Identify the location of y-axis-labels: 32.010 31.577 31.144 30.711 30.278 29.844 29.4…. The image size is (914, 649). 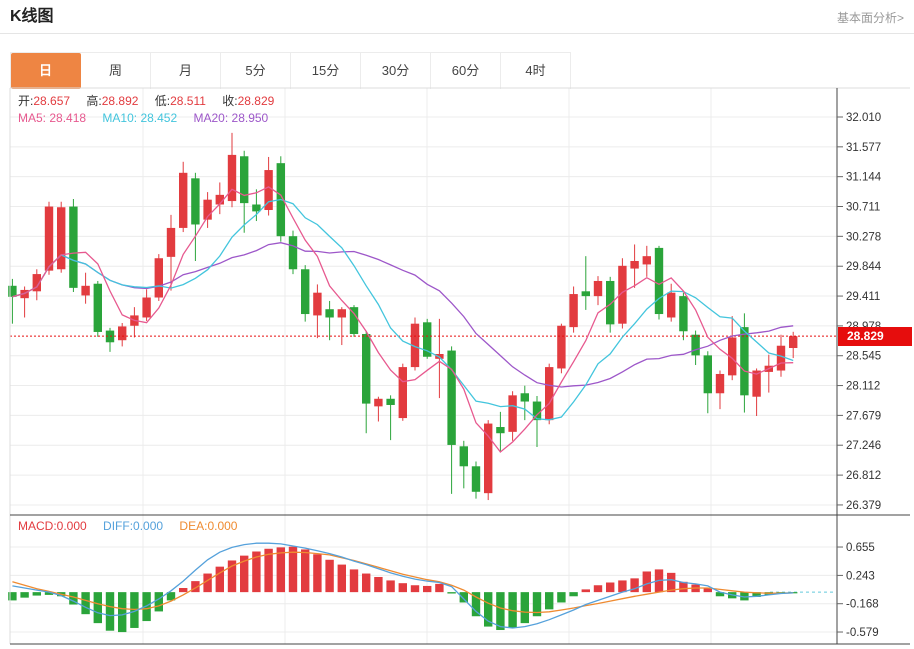
(859, 375).